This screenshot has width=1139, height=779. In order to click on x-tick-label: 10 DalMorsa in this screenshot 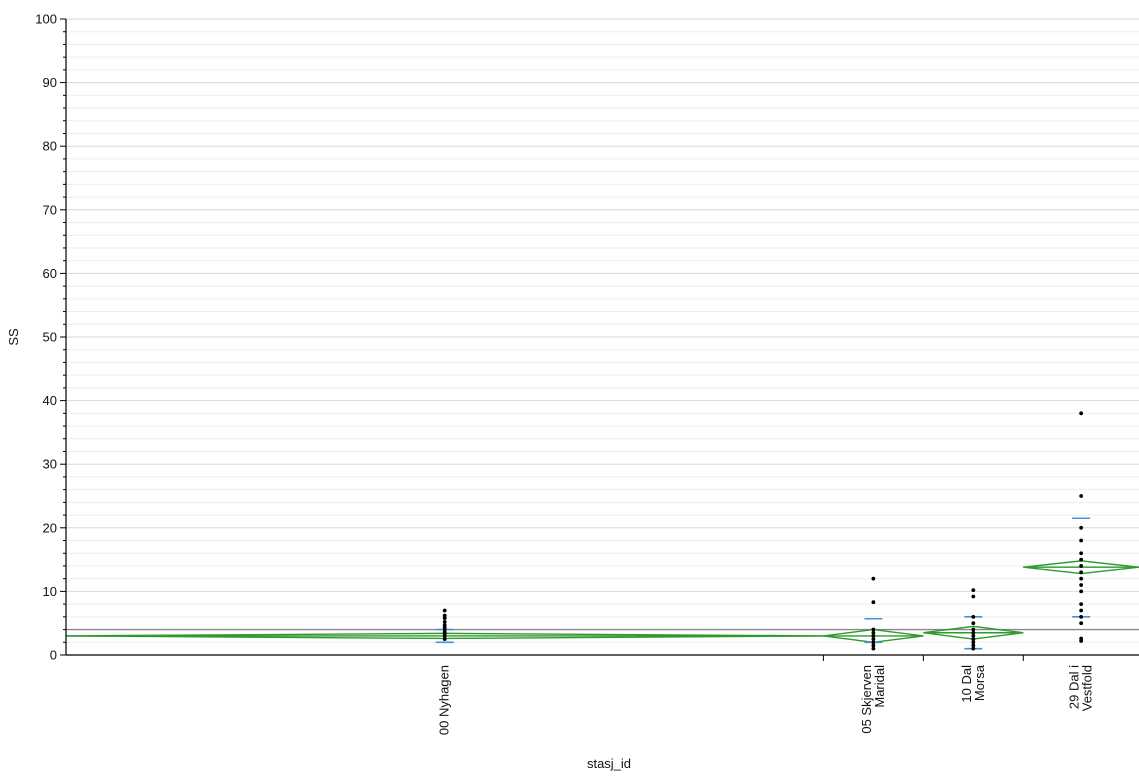, I will do `click(973, 683)`.